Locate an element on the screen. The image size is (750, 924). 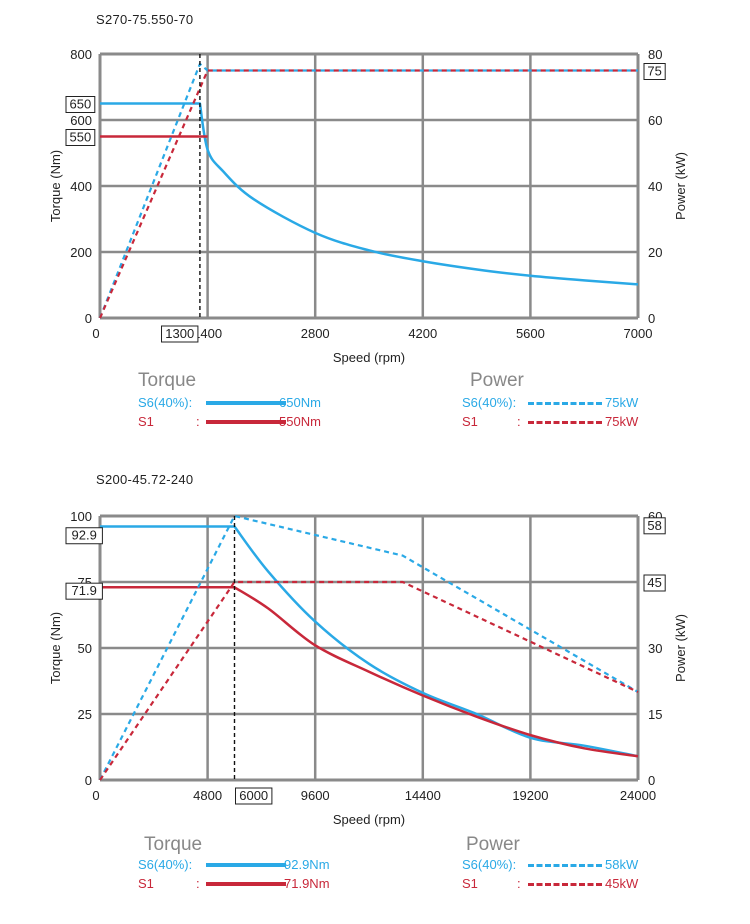
torque-legend-s1-row: S1 : 550Nm is located at coordinates (248, 422).